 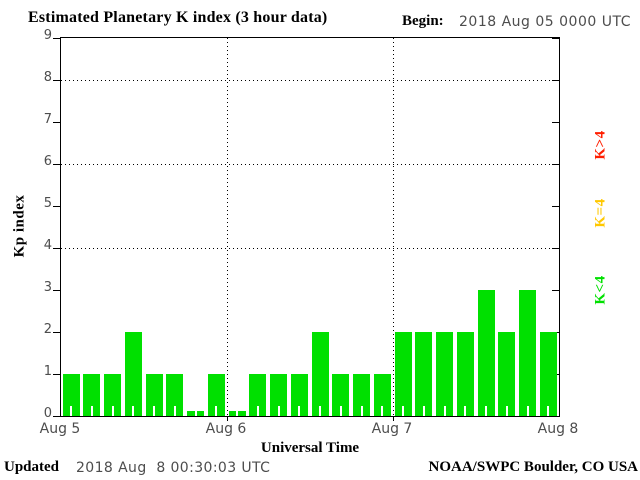 What do you see at coordinates (47, 329) in the screenshot?
I see `y-tick-label-2: 2` at bounding box center [47, 329].